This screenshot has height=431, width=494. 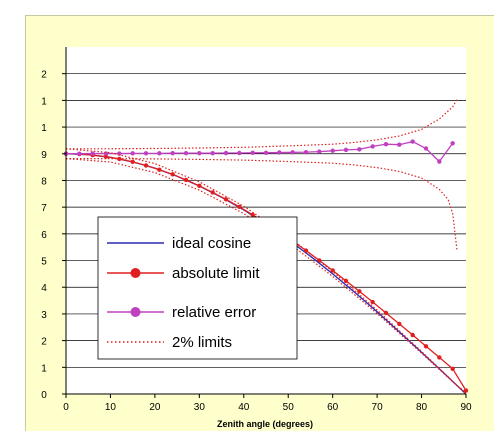 I want to click on y-tick-label: 7, so click(x=44, y=208).